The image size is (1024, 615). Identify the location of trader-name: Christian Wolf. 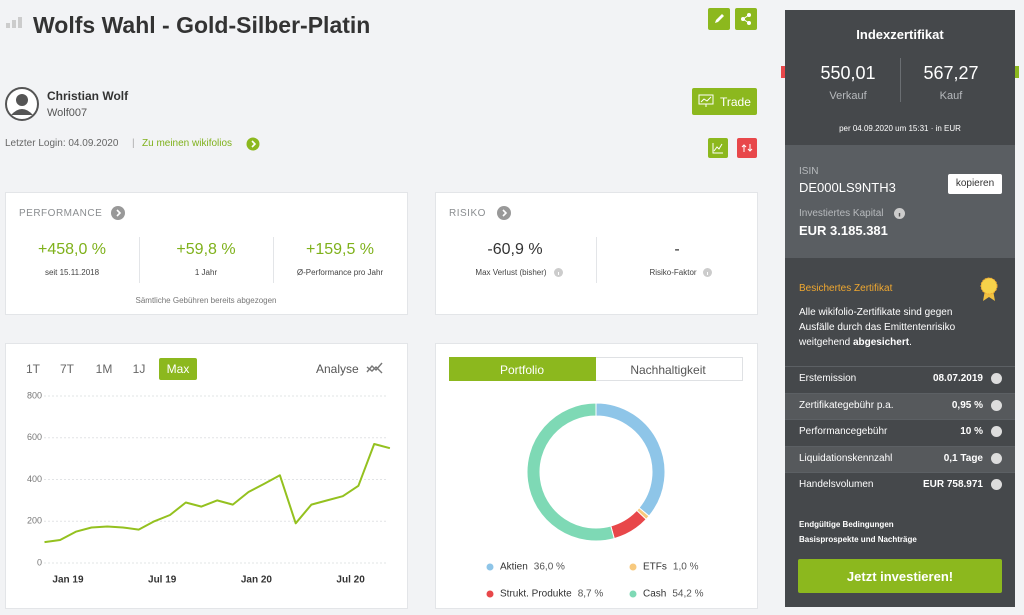
(88, 96).